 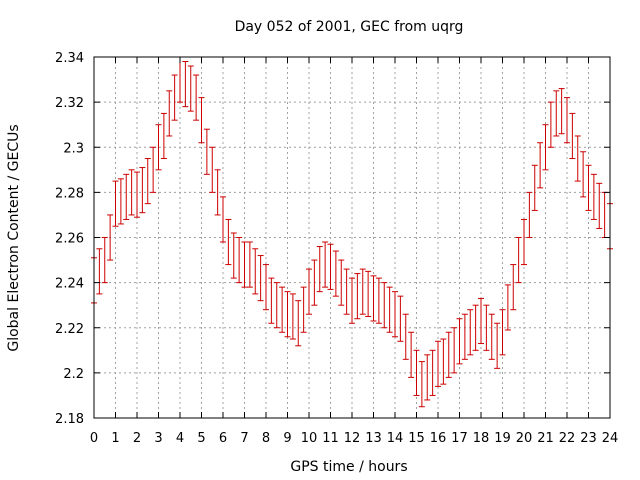 What do you see at coordinates (438, 438) in the screenshot?
I see `x-tick-label: 16` at bounding box center [438, 438].